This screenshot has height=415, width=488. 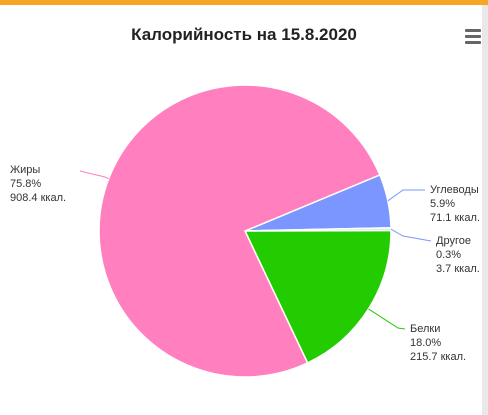 I want to click on top-accent-bar, so click(x=244, y=2).